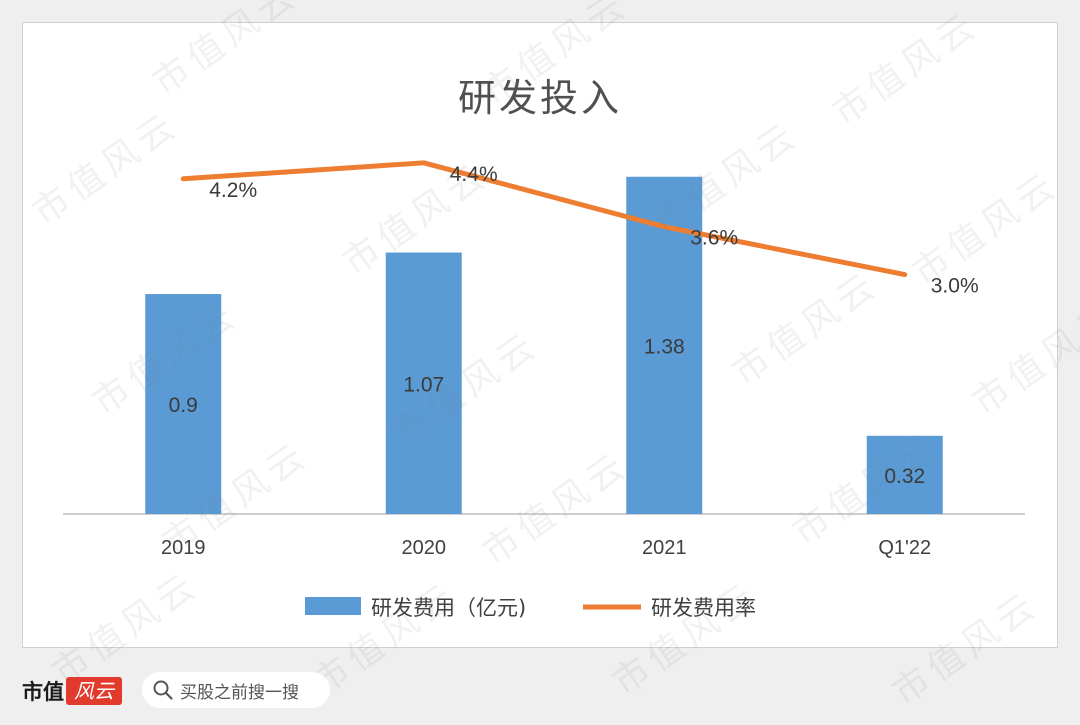  I want to click on bar-label-1: 1.07, so click(423, 384).